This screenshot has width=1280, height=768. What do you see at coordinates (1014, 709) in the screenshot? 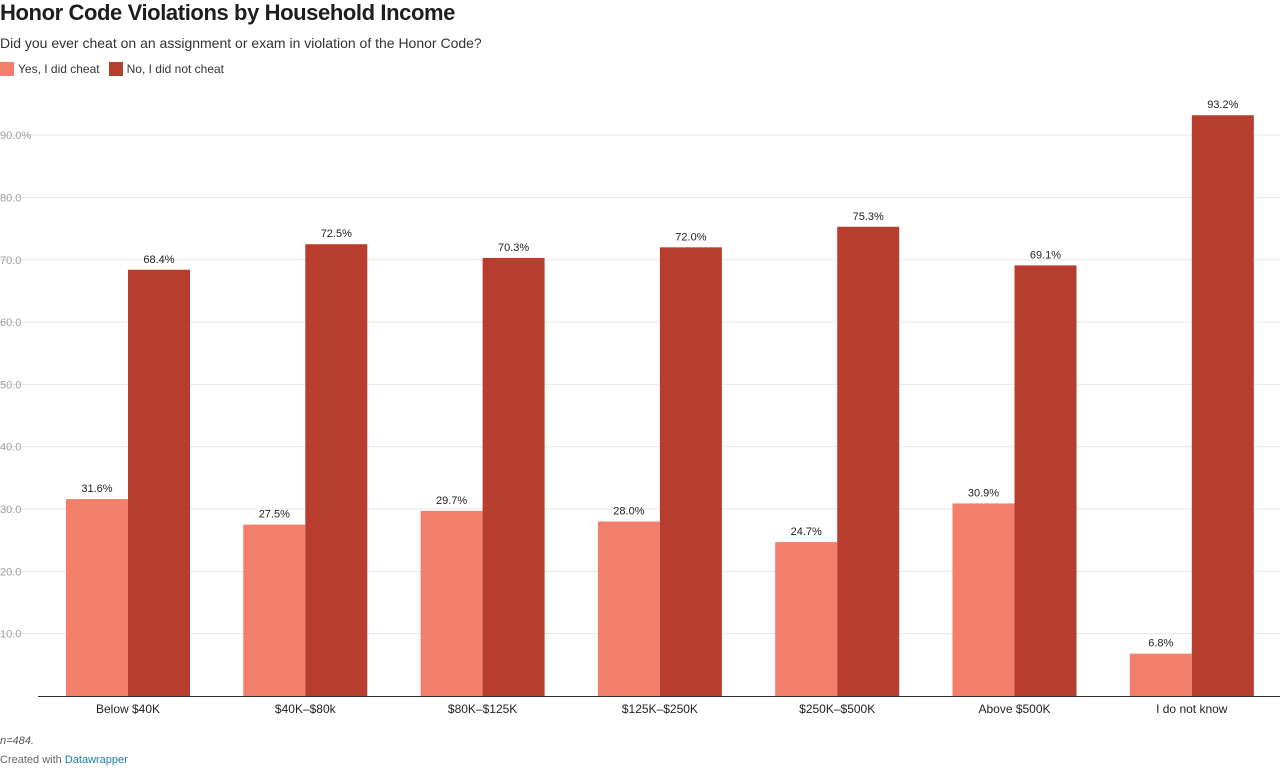
I see `x-tick-label: Above $500K` at bounding box center [1014, 709].